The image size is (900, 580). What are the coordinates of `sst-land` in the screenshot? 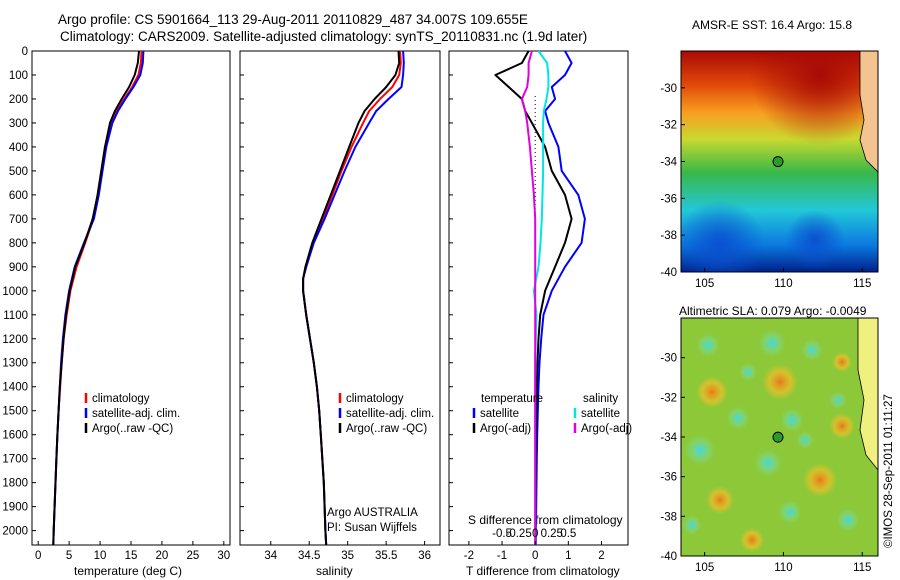 It's located at (868, 112).